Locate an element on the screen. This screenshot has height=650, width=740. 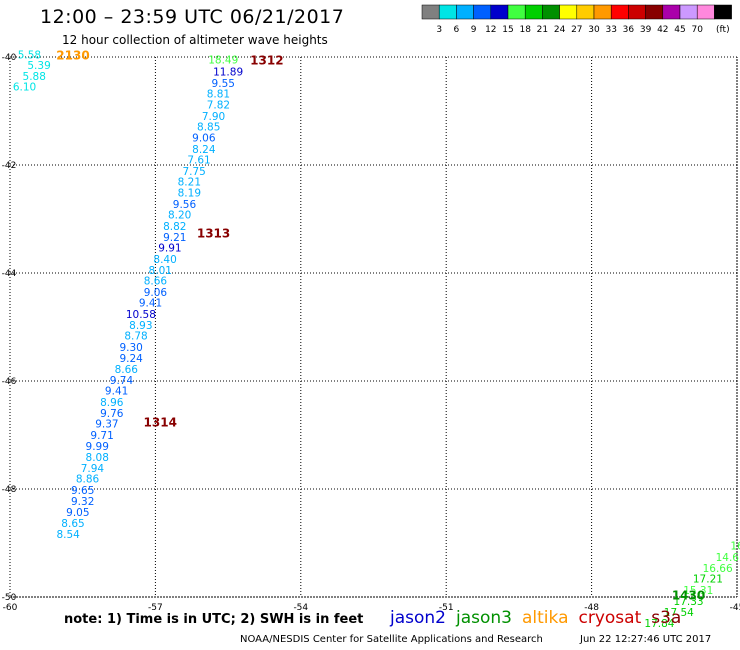
pass-time-label: 1314 is located at coordinates (160, 423).